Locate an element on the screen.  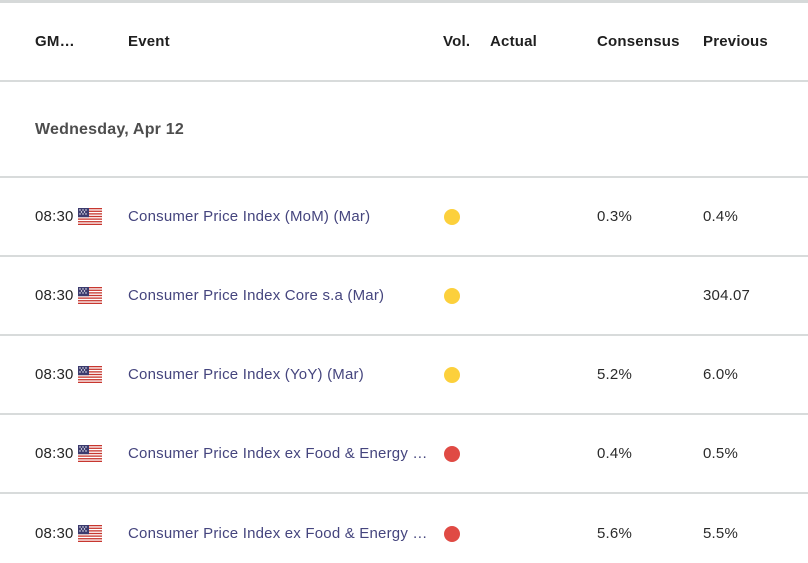
consensus-value: 0.3% is located at coordinates (614, 216).